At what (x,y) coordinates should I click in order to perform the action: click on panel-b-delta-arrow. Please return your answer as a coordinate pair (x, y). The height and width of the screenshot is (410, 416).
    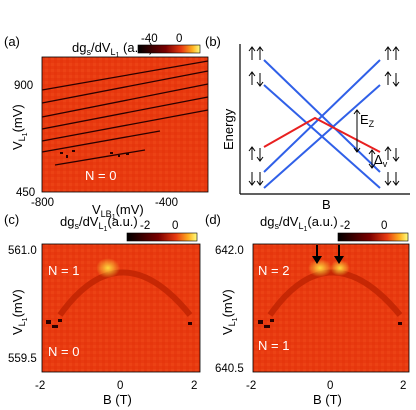
    Looking at the image, I should click on (372, 159).